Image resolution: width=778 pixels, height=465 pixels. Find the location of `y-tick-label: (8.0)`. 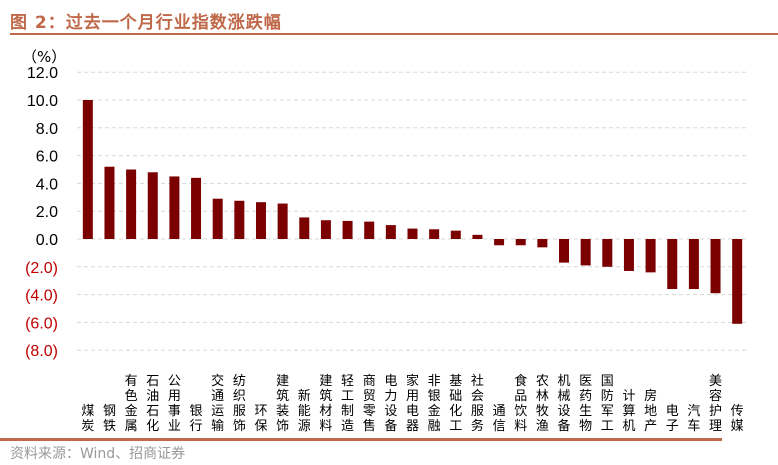

y-tick-label: (8.0) is located at coordinates (41, 351).